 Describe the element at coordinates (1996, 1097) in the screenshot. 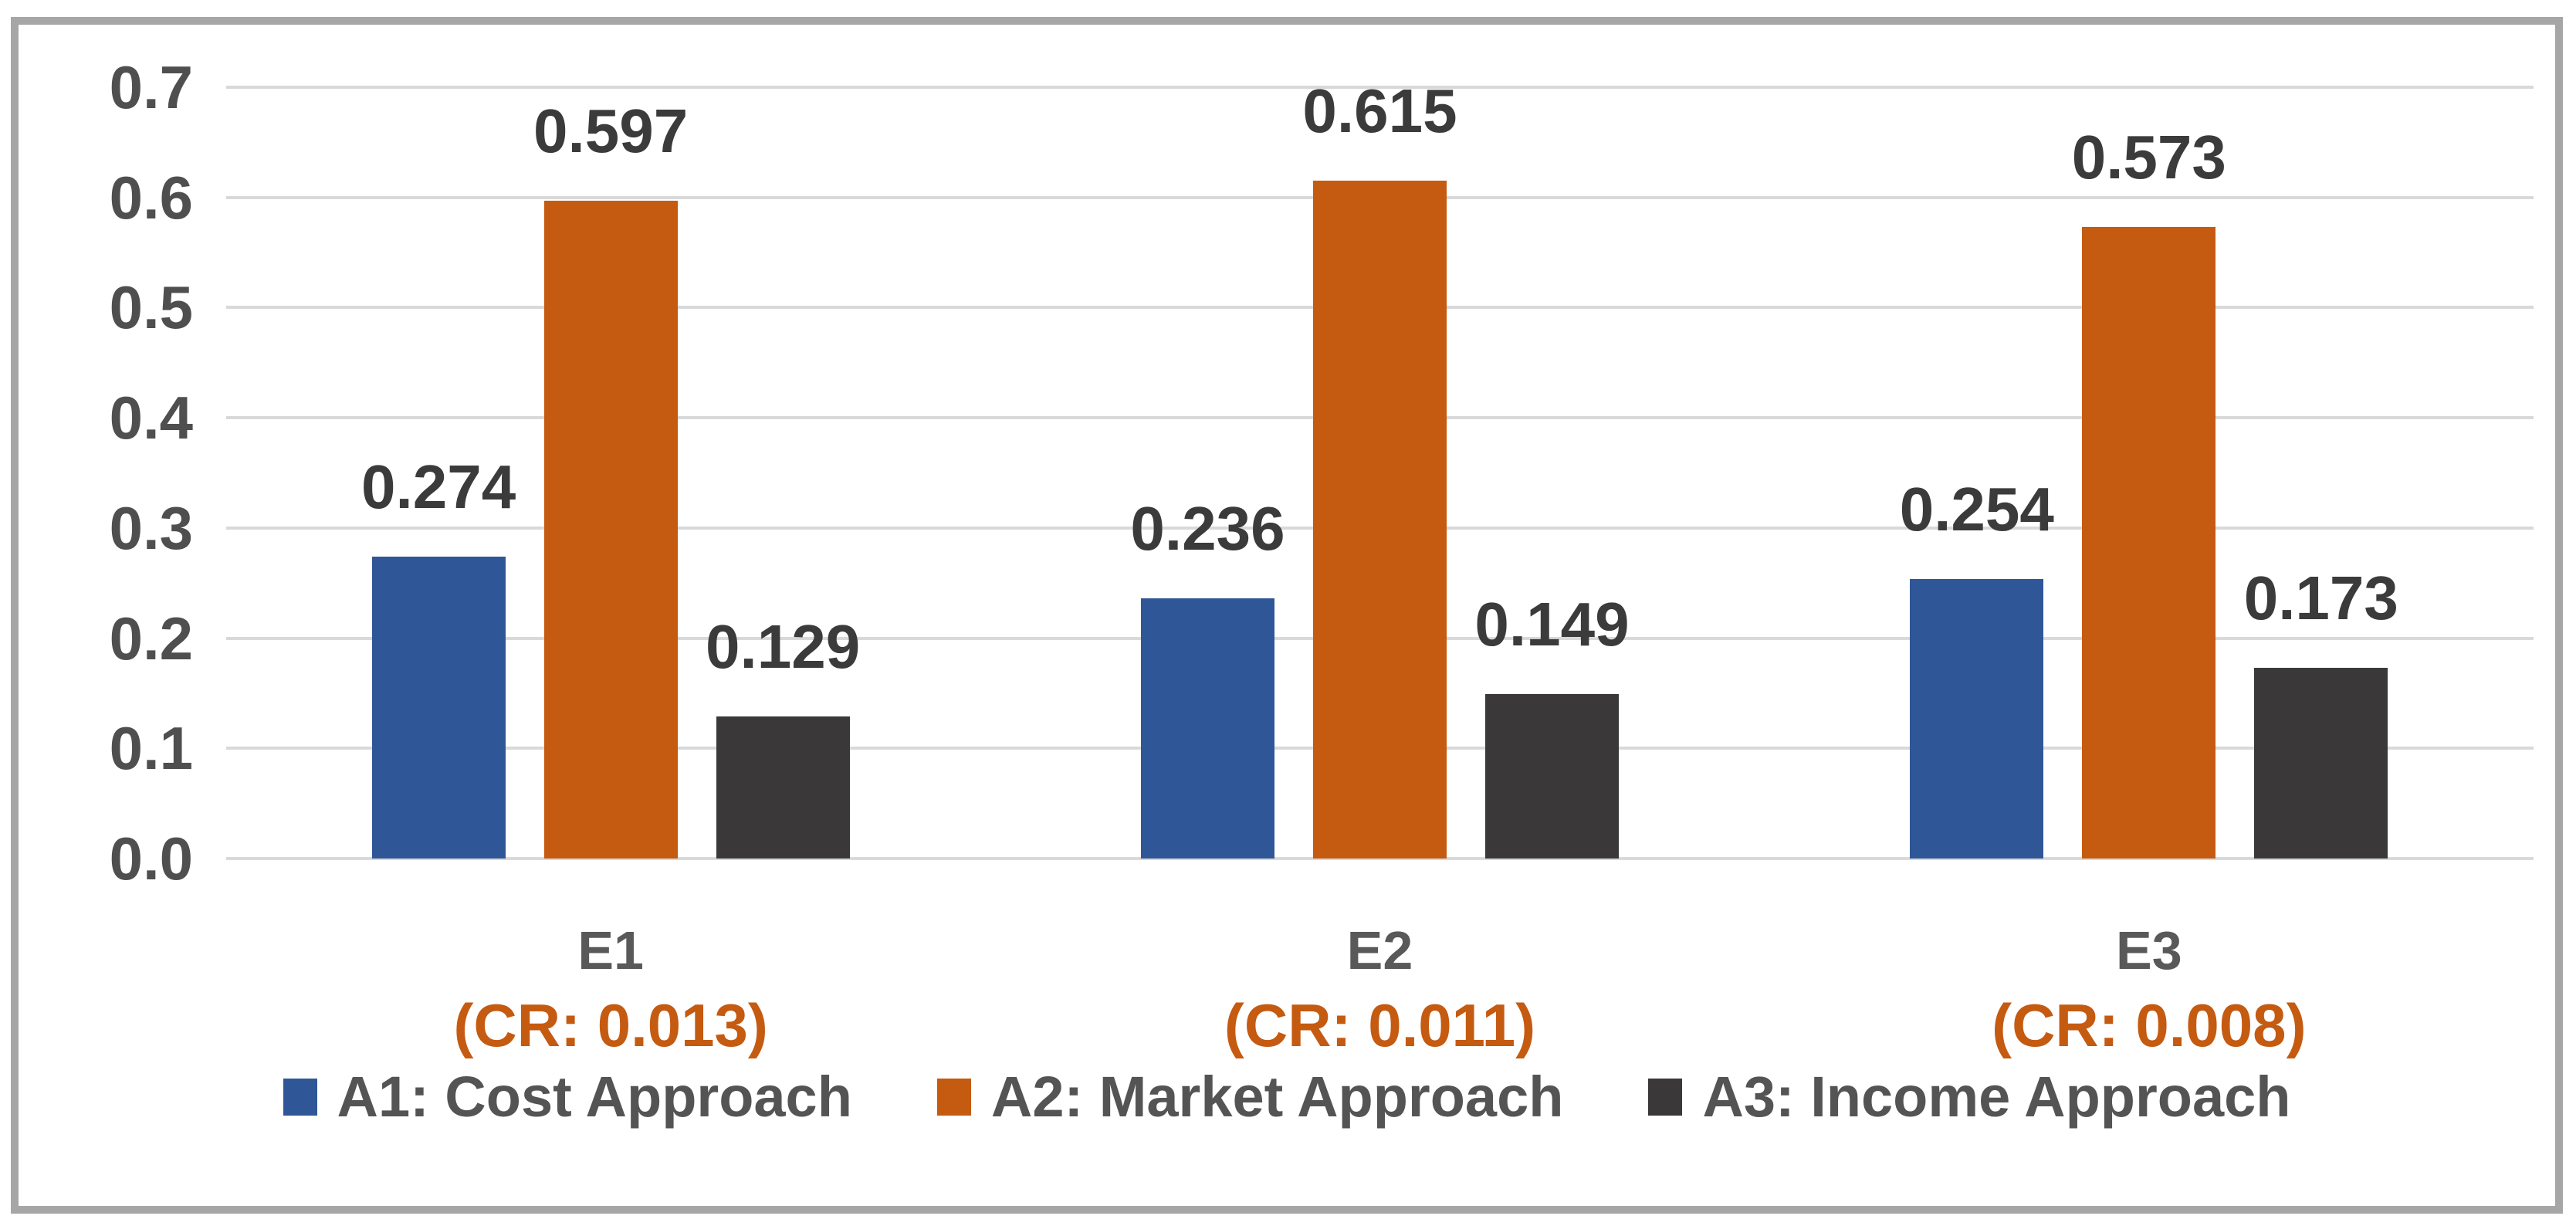

I see `legend-item-label: A3: Income Approach` at that location.